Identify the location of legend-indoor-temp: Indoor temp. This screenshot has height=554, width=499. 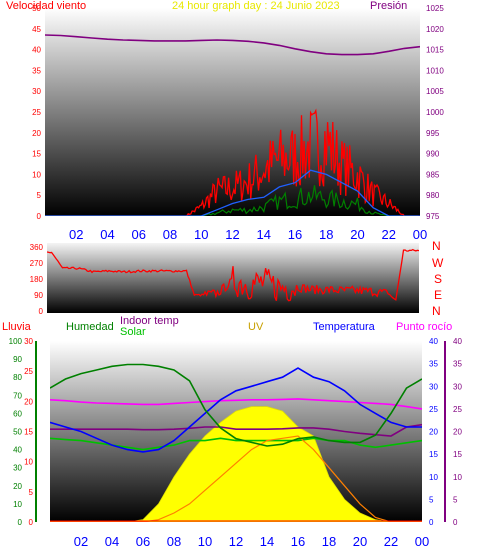
(149, 321).